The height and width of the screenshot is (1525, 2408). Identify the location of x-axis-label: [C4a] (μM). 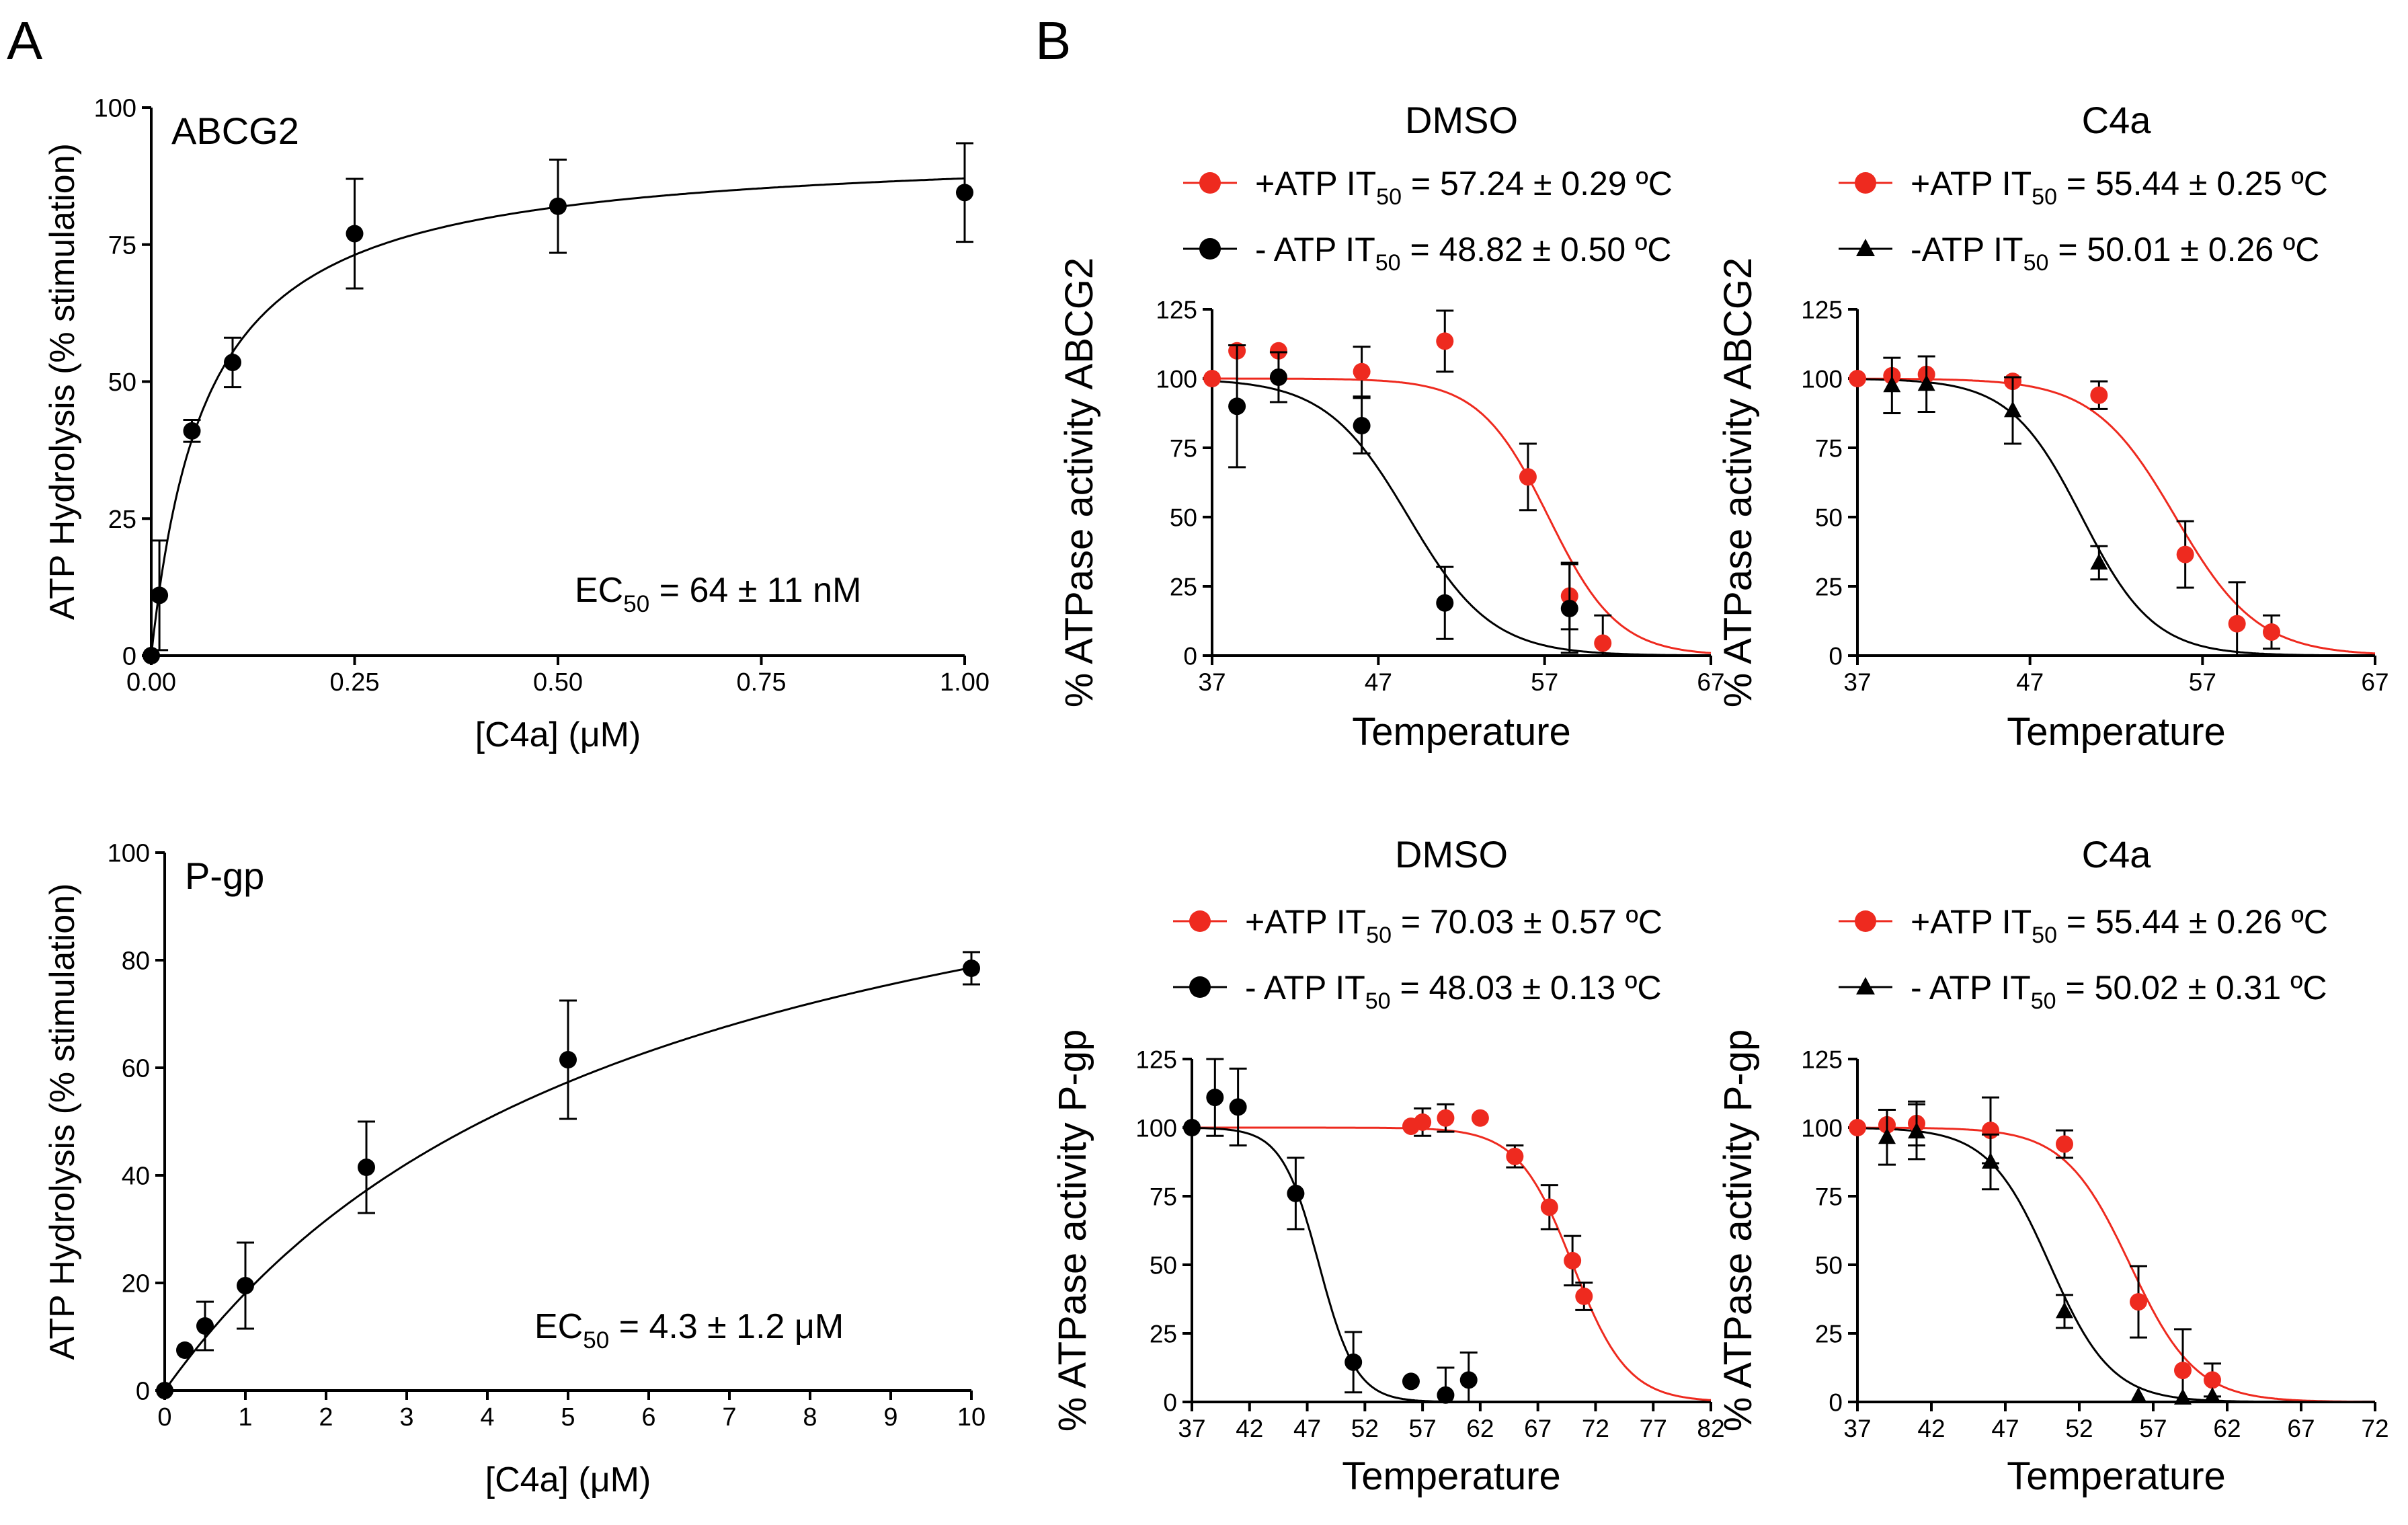
(558, 734).